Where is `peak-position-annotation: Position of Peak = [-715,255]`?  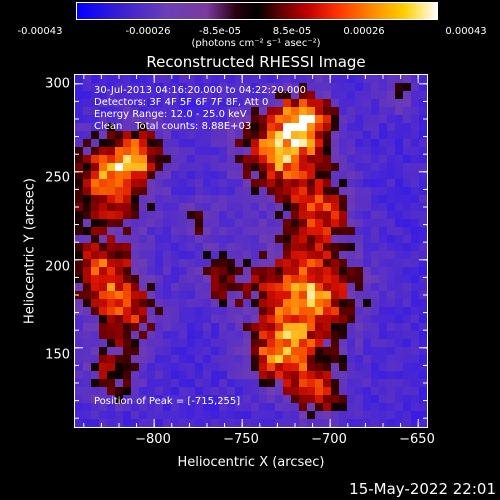 peak-position-annotation: Position of Peak = [-715,255] is located at coordinates (167, 401).